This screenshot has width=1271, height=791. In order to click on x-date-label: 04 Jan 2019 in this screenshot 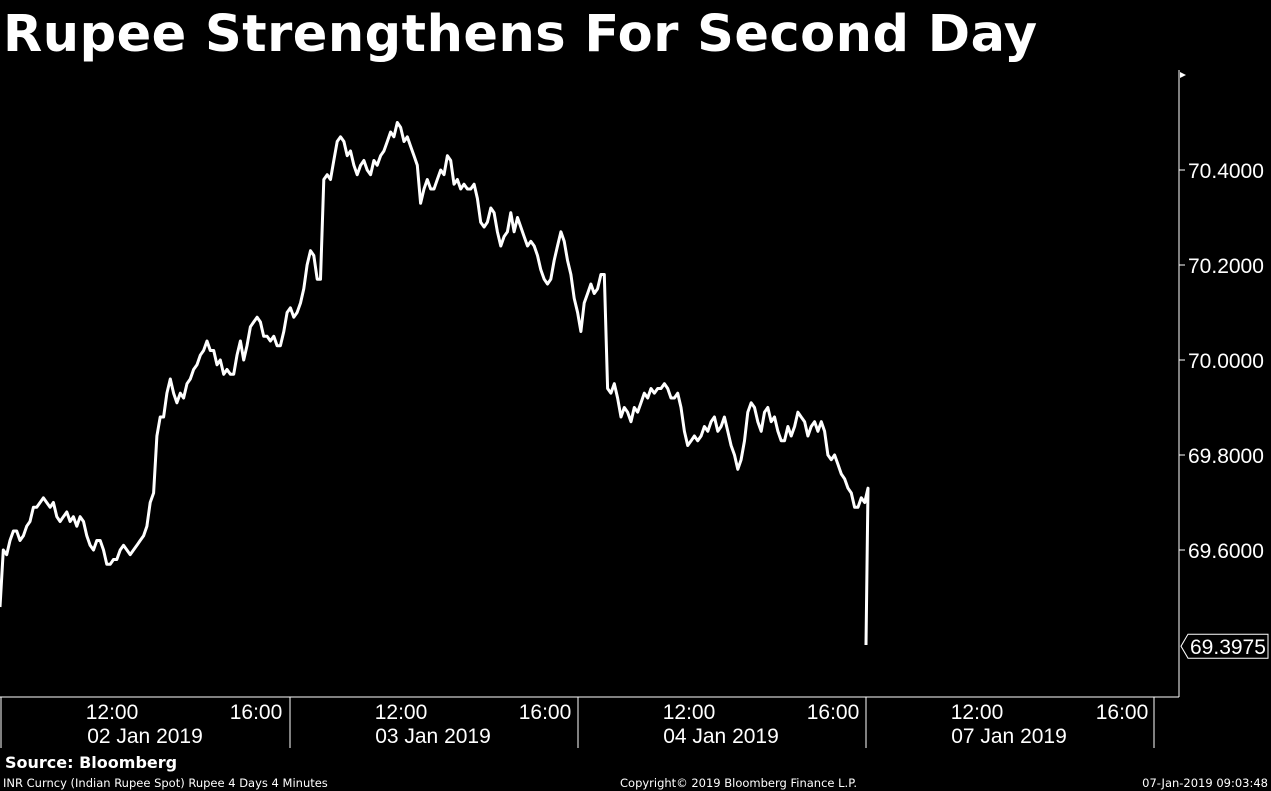, I will do `click(721, 736)`.